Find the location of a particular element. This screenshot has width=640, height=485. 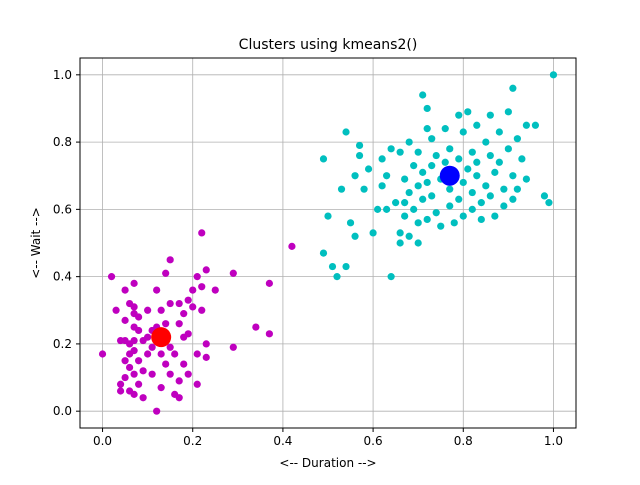

x-tick-label: 0.6 is located at coordinates (373, 441).